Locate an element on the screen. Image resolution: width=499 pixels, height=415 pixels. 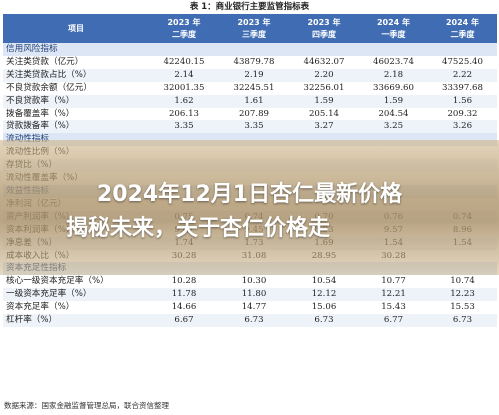
cell-value: 42240.15 is located at coordinates (184, 61).